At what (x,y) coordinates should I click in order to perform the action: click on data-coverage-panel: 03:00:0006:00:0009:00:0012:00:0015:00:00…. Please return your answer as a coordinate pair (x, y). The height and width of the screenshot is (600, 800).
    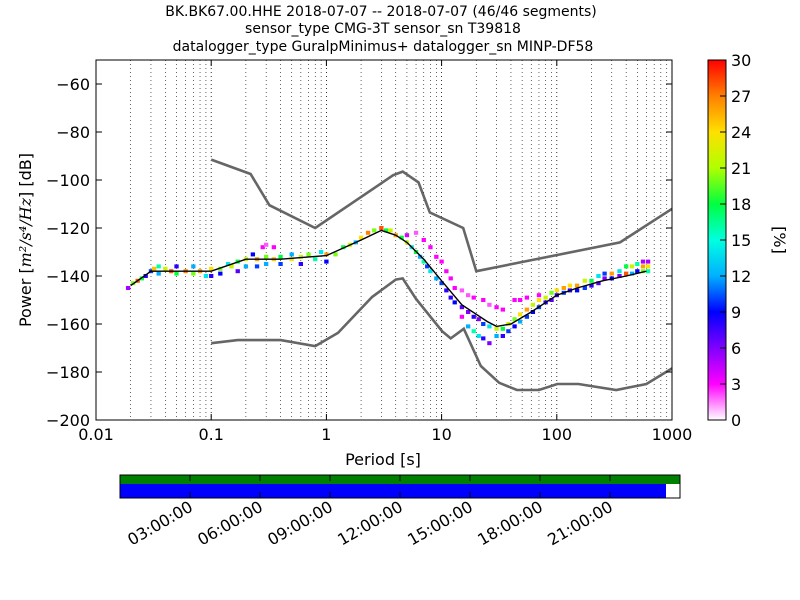
    Looking at the image, I should click on (400, 511).